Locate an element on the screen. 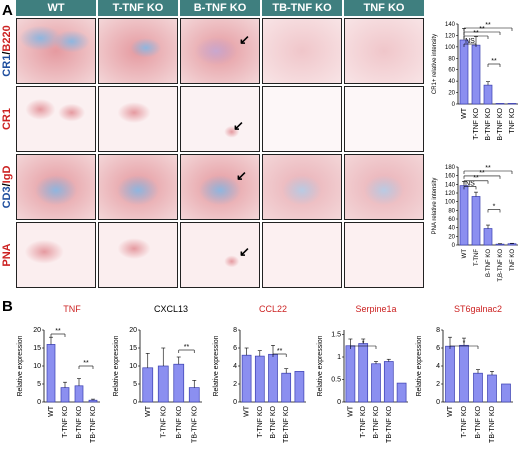  panel-b-letter: B is located at coordinates (7, 306).